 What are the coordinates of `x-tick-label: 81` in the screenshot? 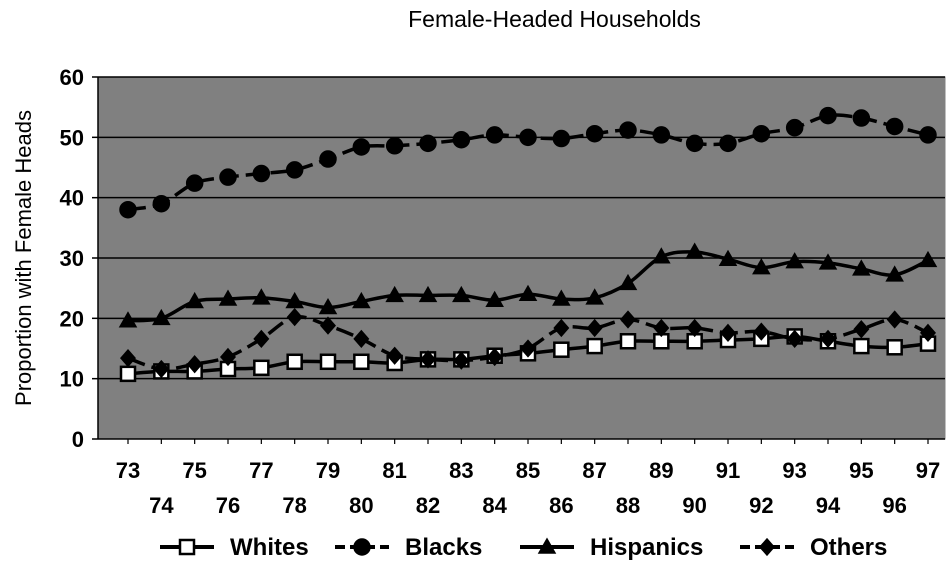 It's located at (394, 470).